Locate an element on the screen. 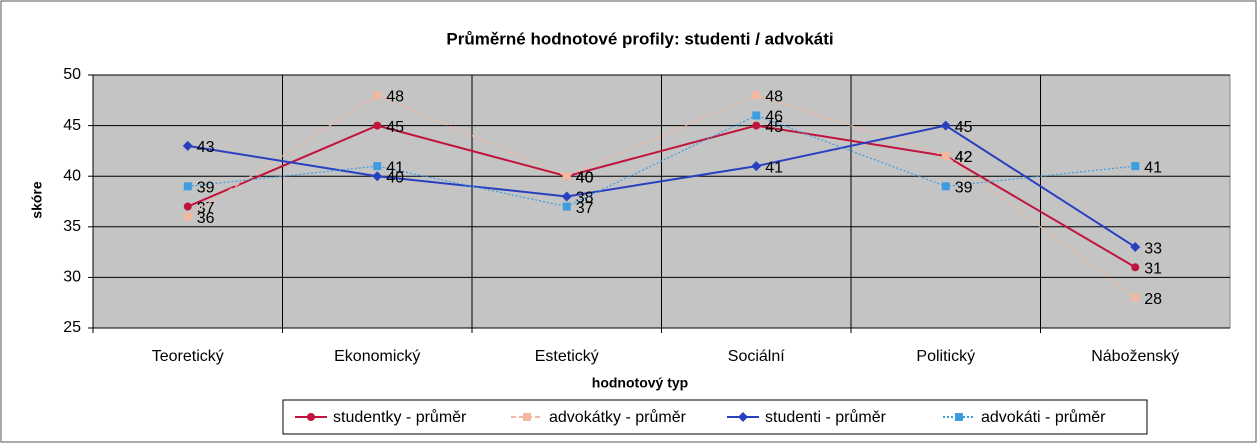  legend-label: advokátky - průměr is located at coordinates (618, 417).